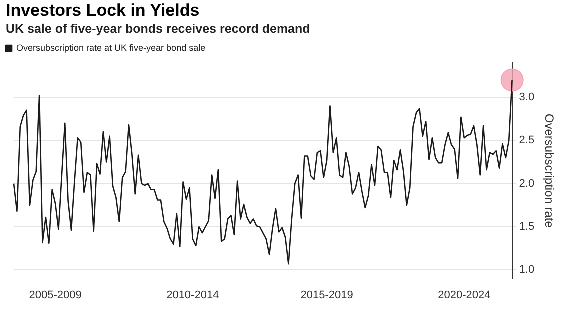  What do you see at coordinates (527, 184) in the screenshot?
I see `y-tick-label: 2.0` at bounding box center [527, 184].